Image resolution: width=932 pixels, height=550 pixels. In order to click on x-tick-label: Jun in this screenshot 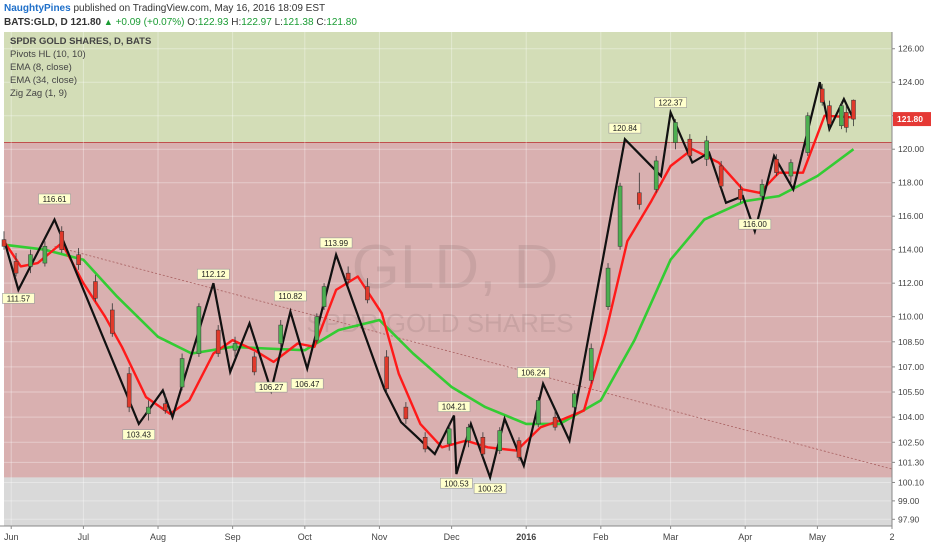, I will do `click(11, 537)`.